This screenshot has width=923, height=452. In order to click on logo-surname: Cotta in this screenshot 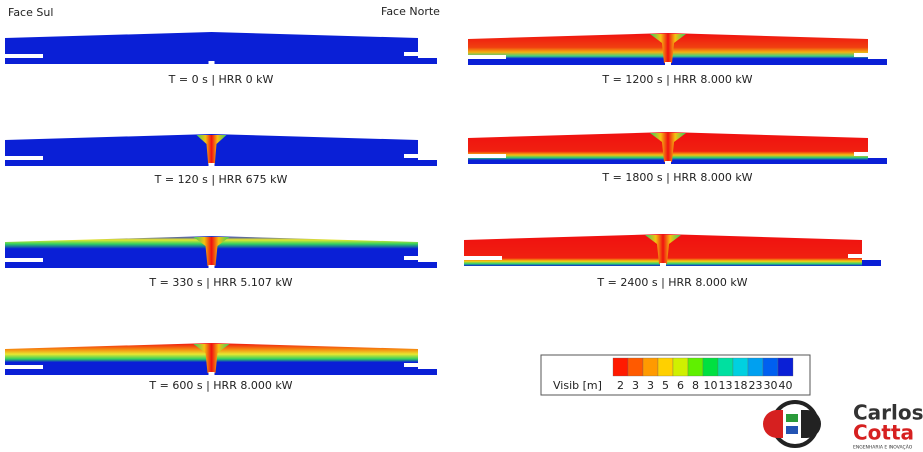, I will do `click(883, 433)`.